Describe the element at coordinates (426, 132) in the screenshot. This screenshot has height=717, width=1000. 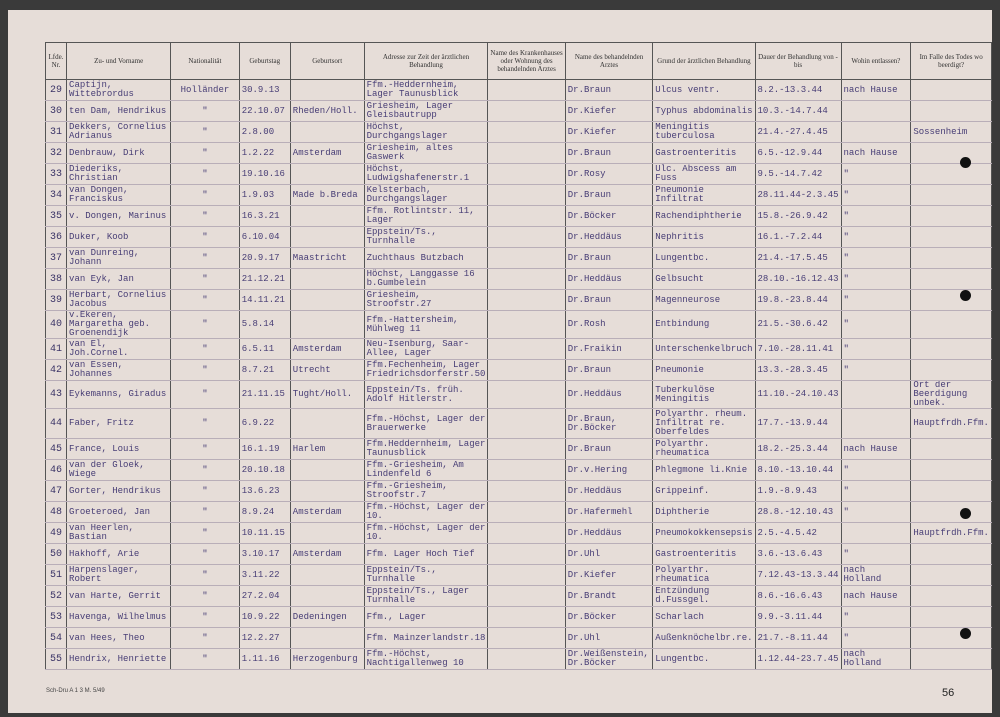
I see `table-cell: Höchst, Durchgangslager` at that location.